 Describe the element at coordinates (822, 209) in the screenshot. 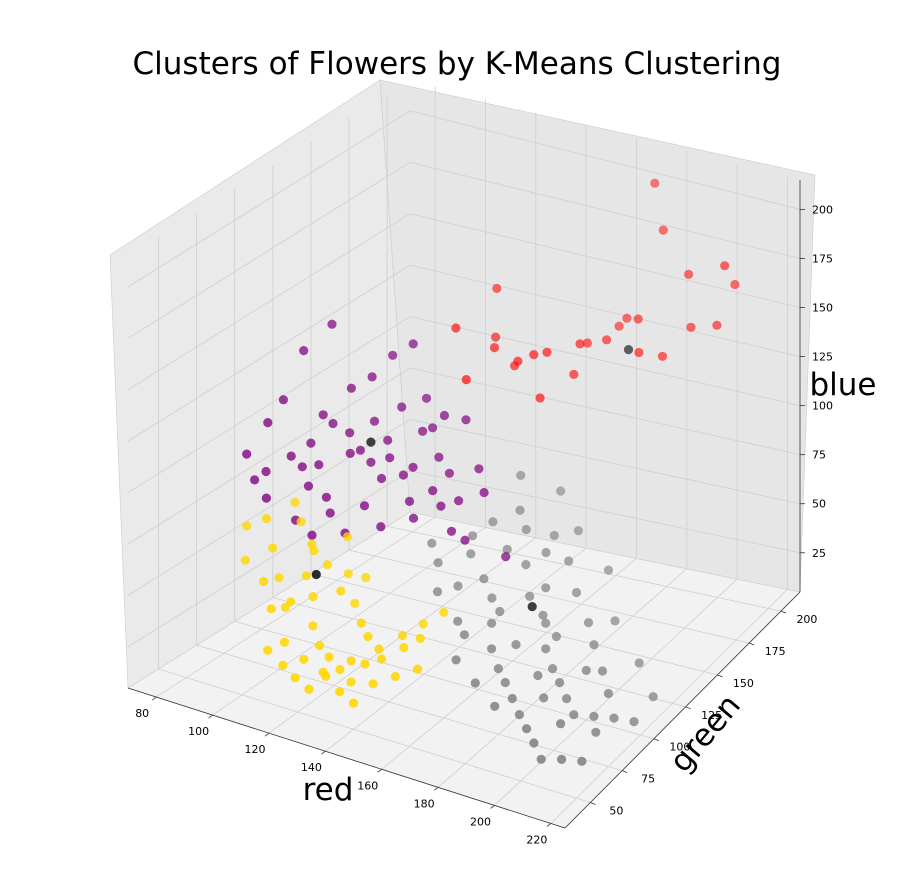

I see `z-tick-label: 200` at that location.